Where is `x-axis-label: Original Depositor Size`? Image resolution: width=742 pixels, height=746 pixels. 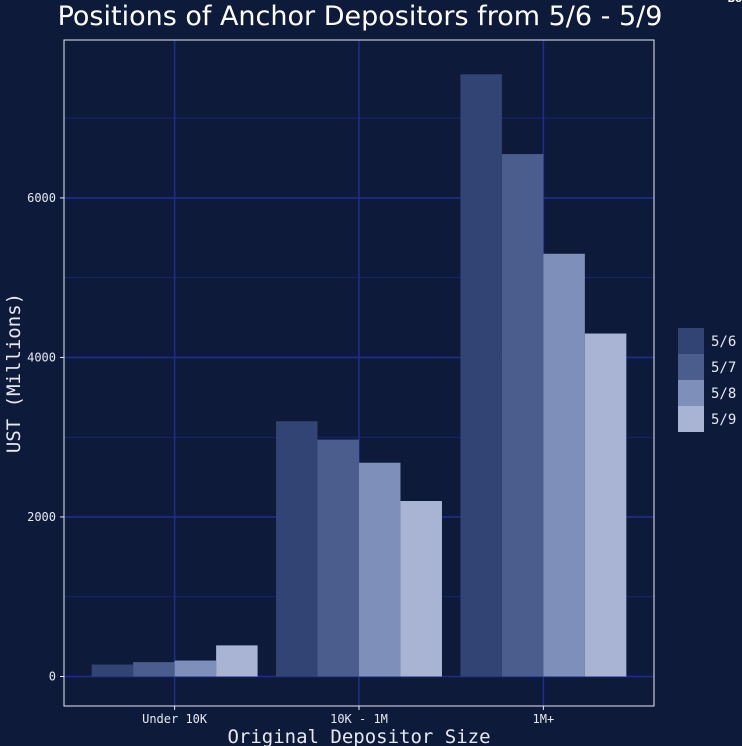
x-axis-label: Original Depositor Size is located at coordinates (358, 736).